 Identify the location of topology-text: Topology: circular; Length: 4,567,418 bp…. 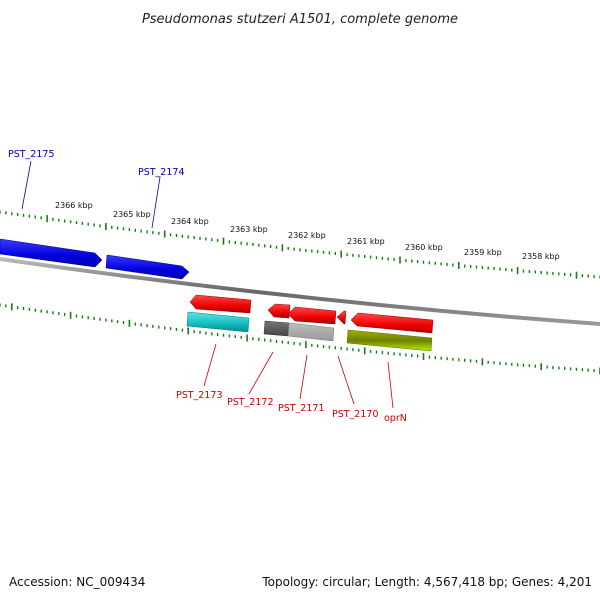
(426, 582).